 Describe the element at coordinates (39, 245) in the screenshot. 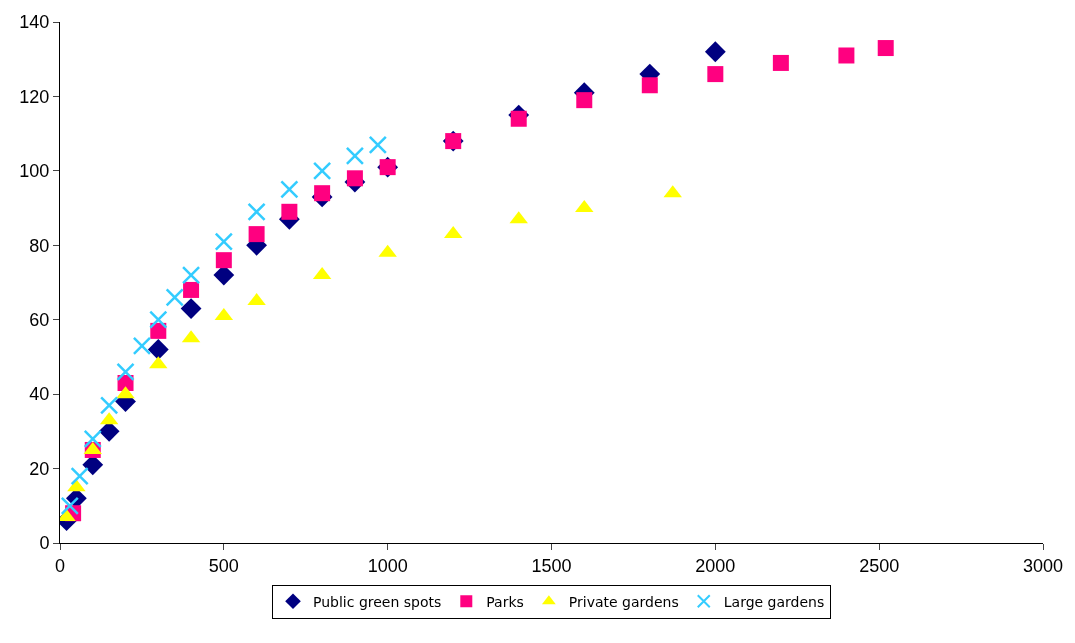

I see `y-tick-label: 80` at that location.